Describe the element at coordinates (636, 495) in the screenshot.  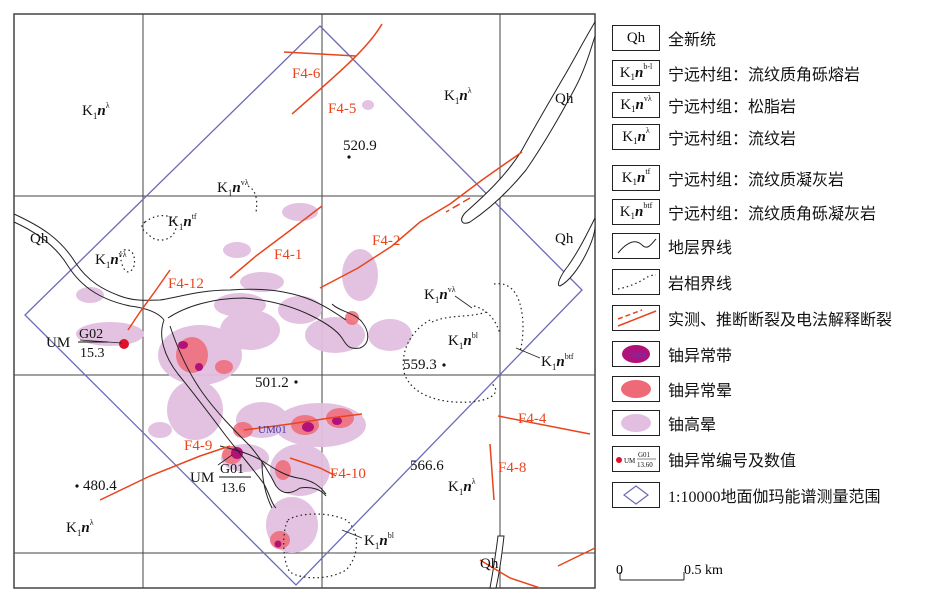
I see `legend-symbol-survey-range` at that location.